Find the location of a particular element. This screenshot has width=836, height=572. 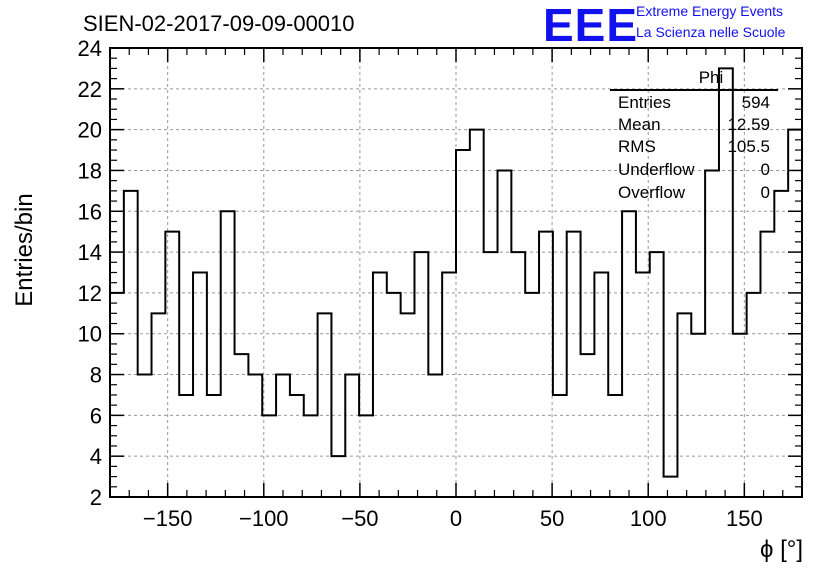

logo-subtitle-2: La Scienza nelle Scuole is located at coordinates (711, 32).